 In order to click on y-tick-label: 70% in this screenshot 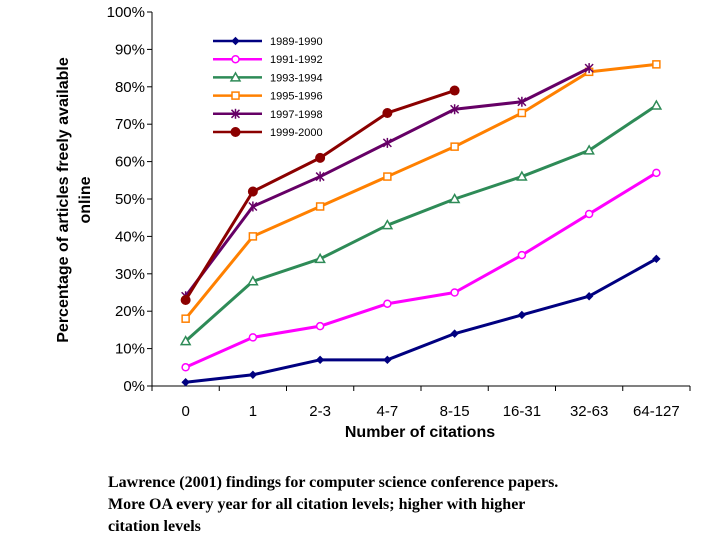, I will do `click(130, 124)`.